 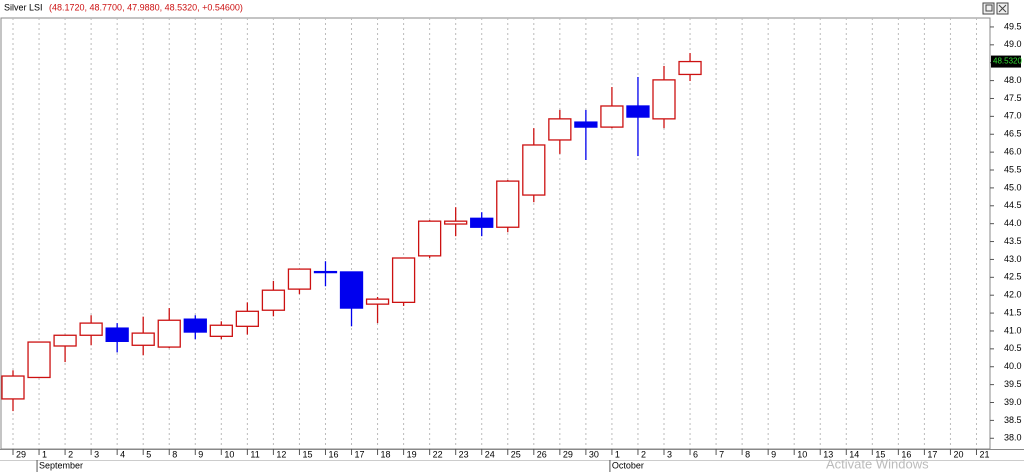 What do you see at coordinates (254, 454) in the screenshot?
I see `x-tick-label: 11` at bounding box center [254, 454].